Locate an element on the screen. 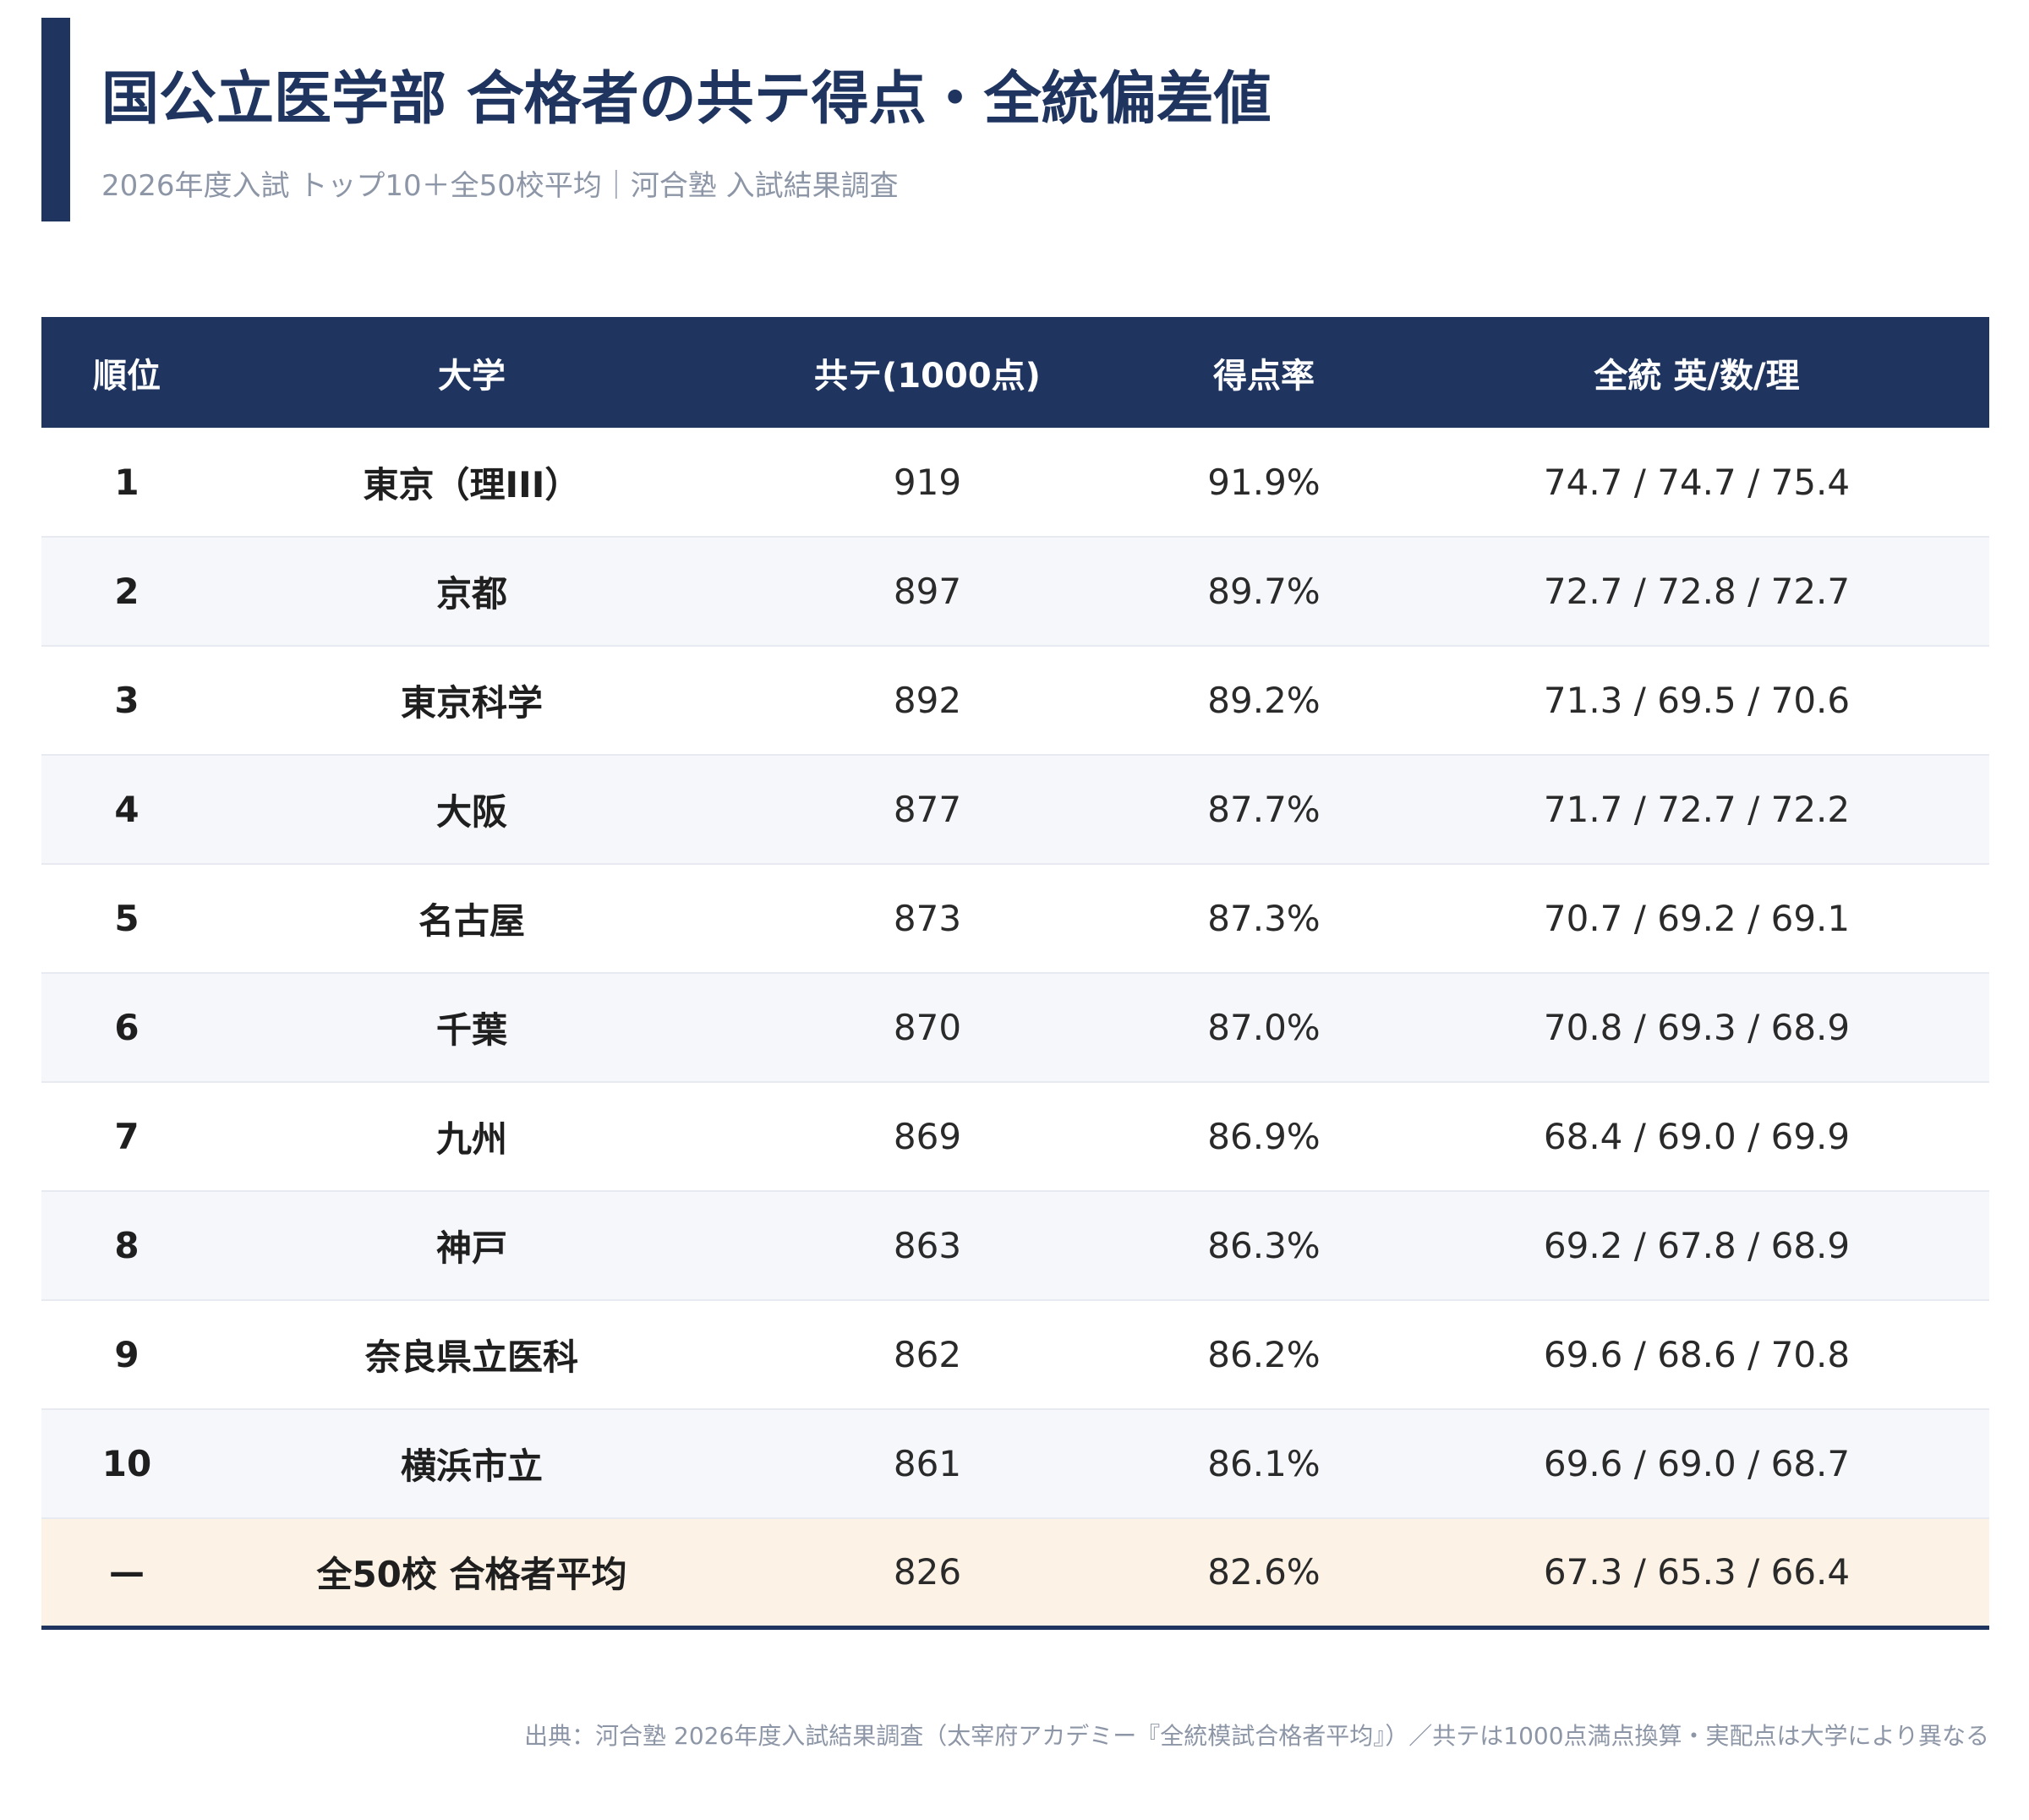 Image resolution: width=2029 pixels, height=1820 pixels. deviation-cell: 72.7 / 72.8 / 72.7 is located at coordinates (1697, 591).